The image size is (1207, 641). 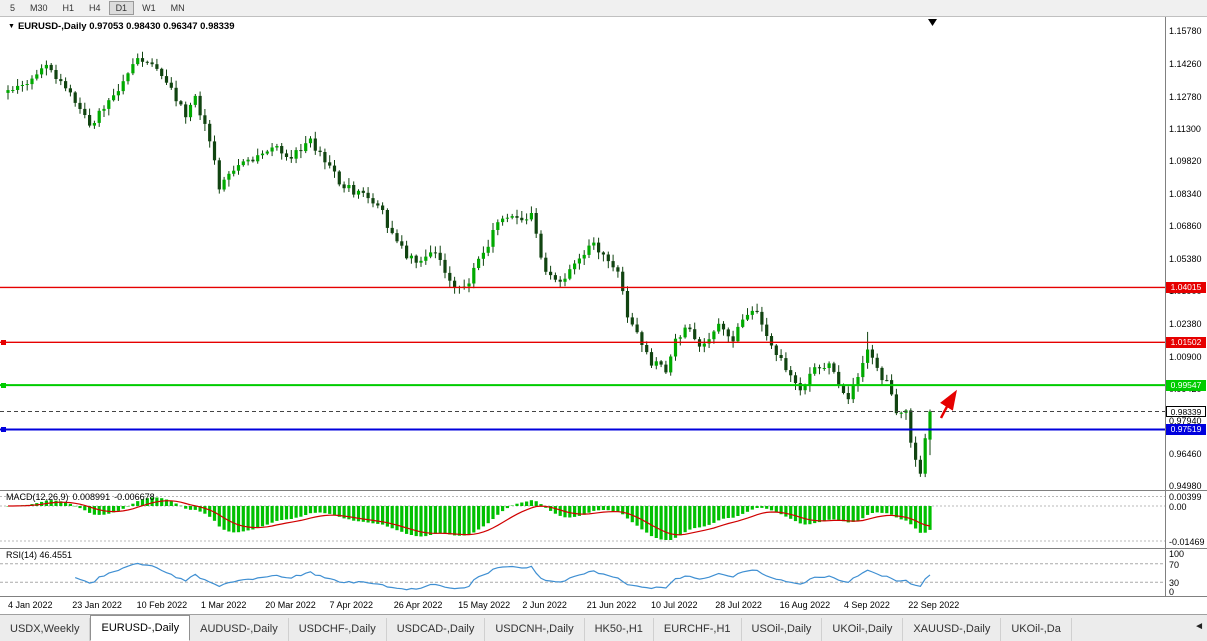 What do you see at coordinates (1185, 226) in the screenshot?
I see `price-tick: 1.06860` at bounding box center [1185, 226].